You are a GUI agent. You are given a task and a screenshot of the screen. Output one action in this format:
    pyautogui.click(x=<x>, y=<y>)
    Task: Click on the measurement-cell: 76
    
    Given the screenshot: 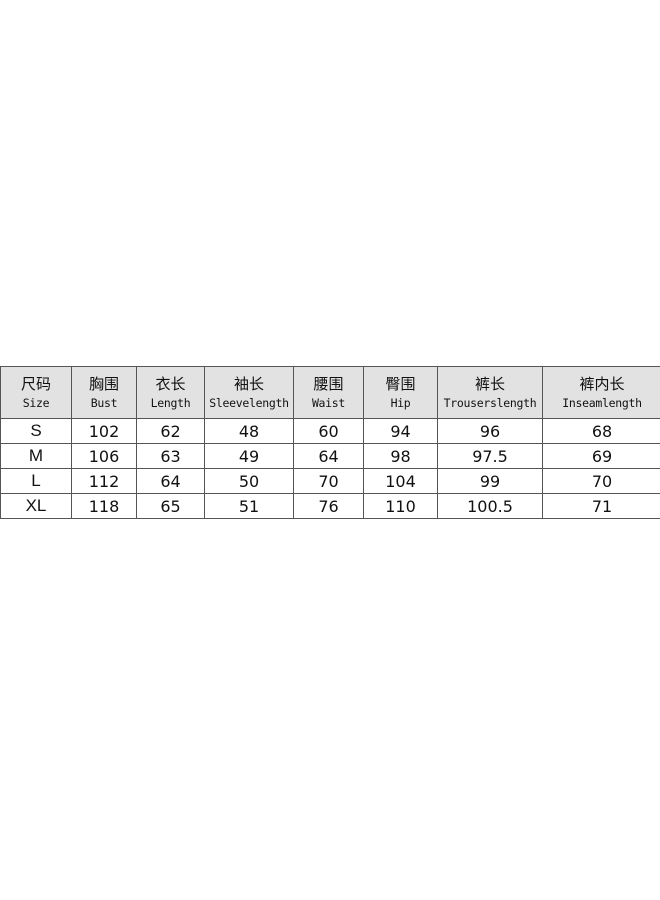 What is the action you would take?
    pyautogui.click(x=328, y=506)
    